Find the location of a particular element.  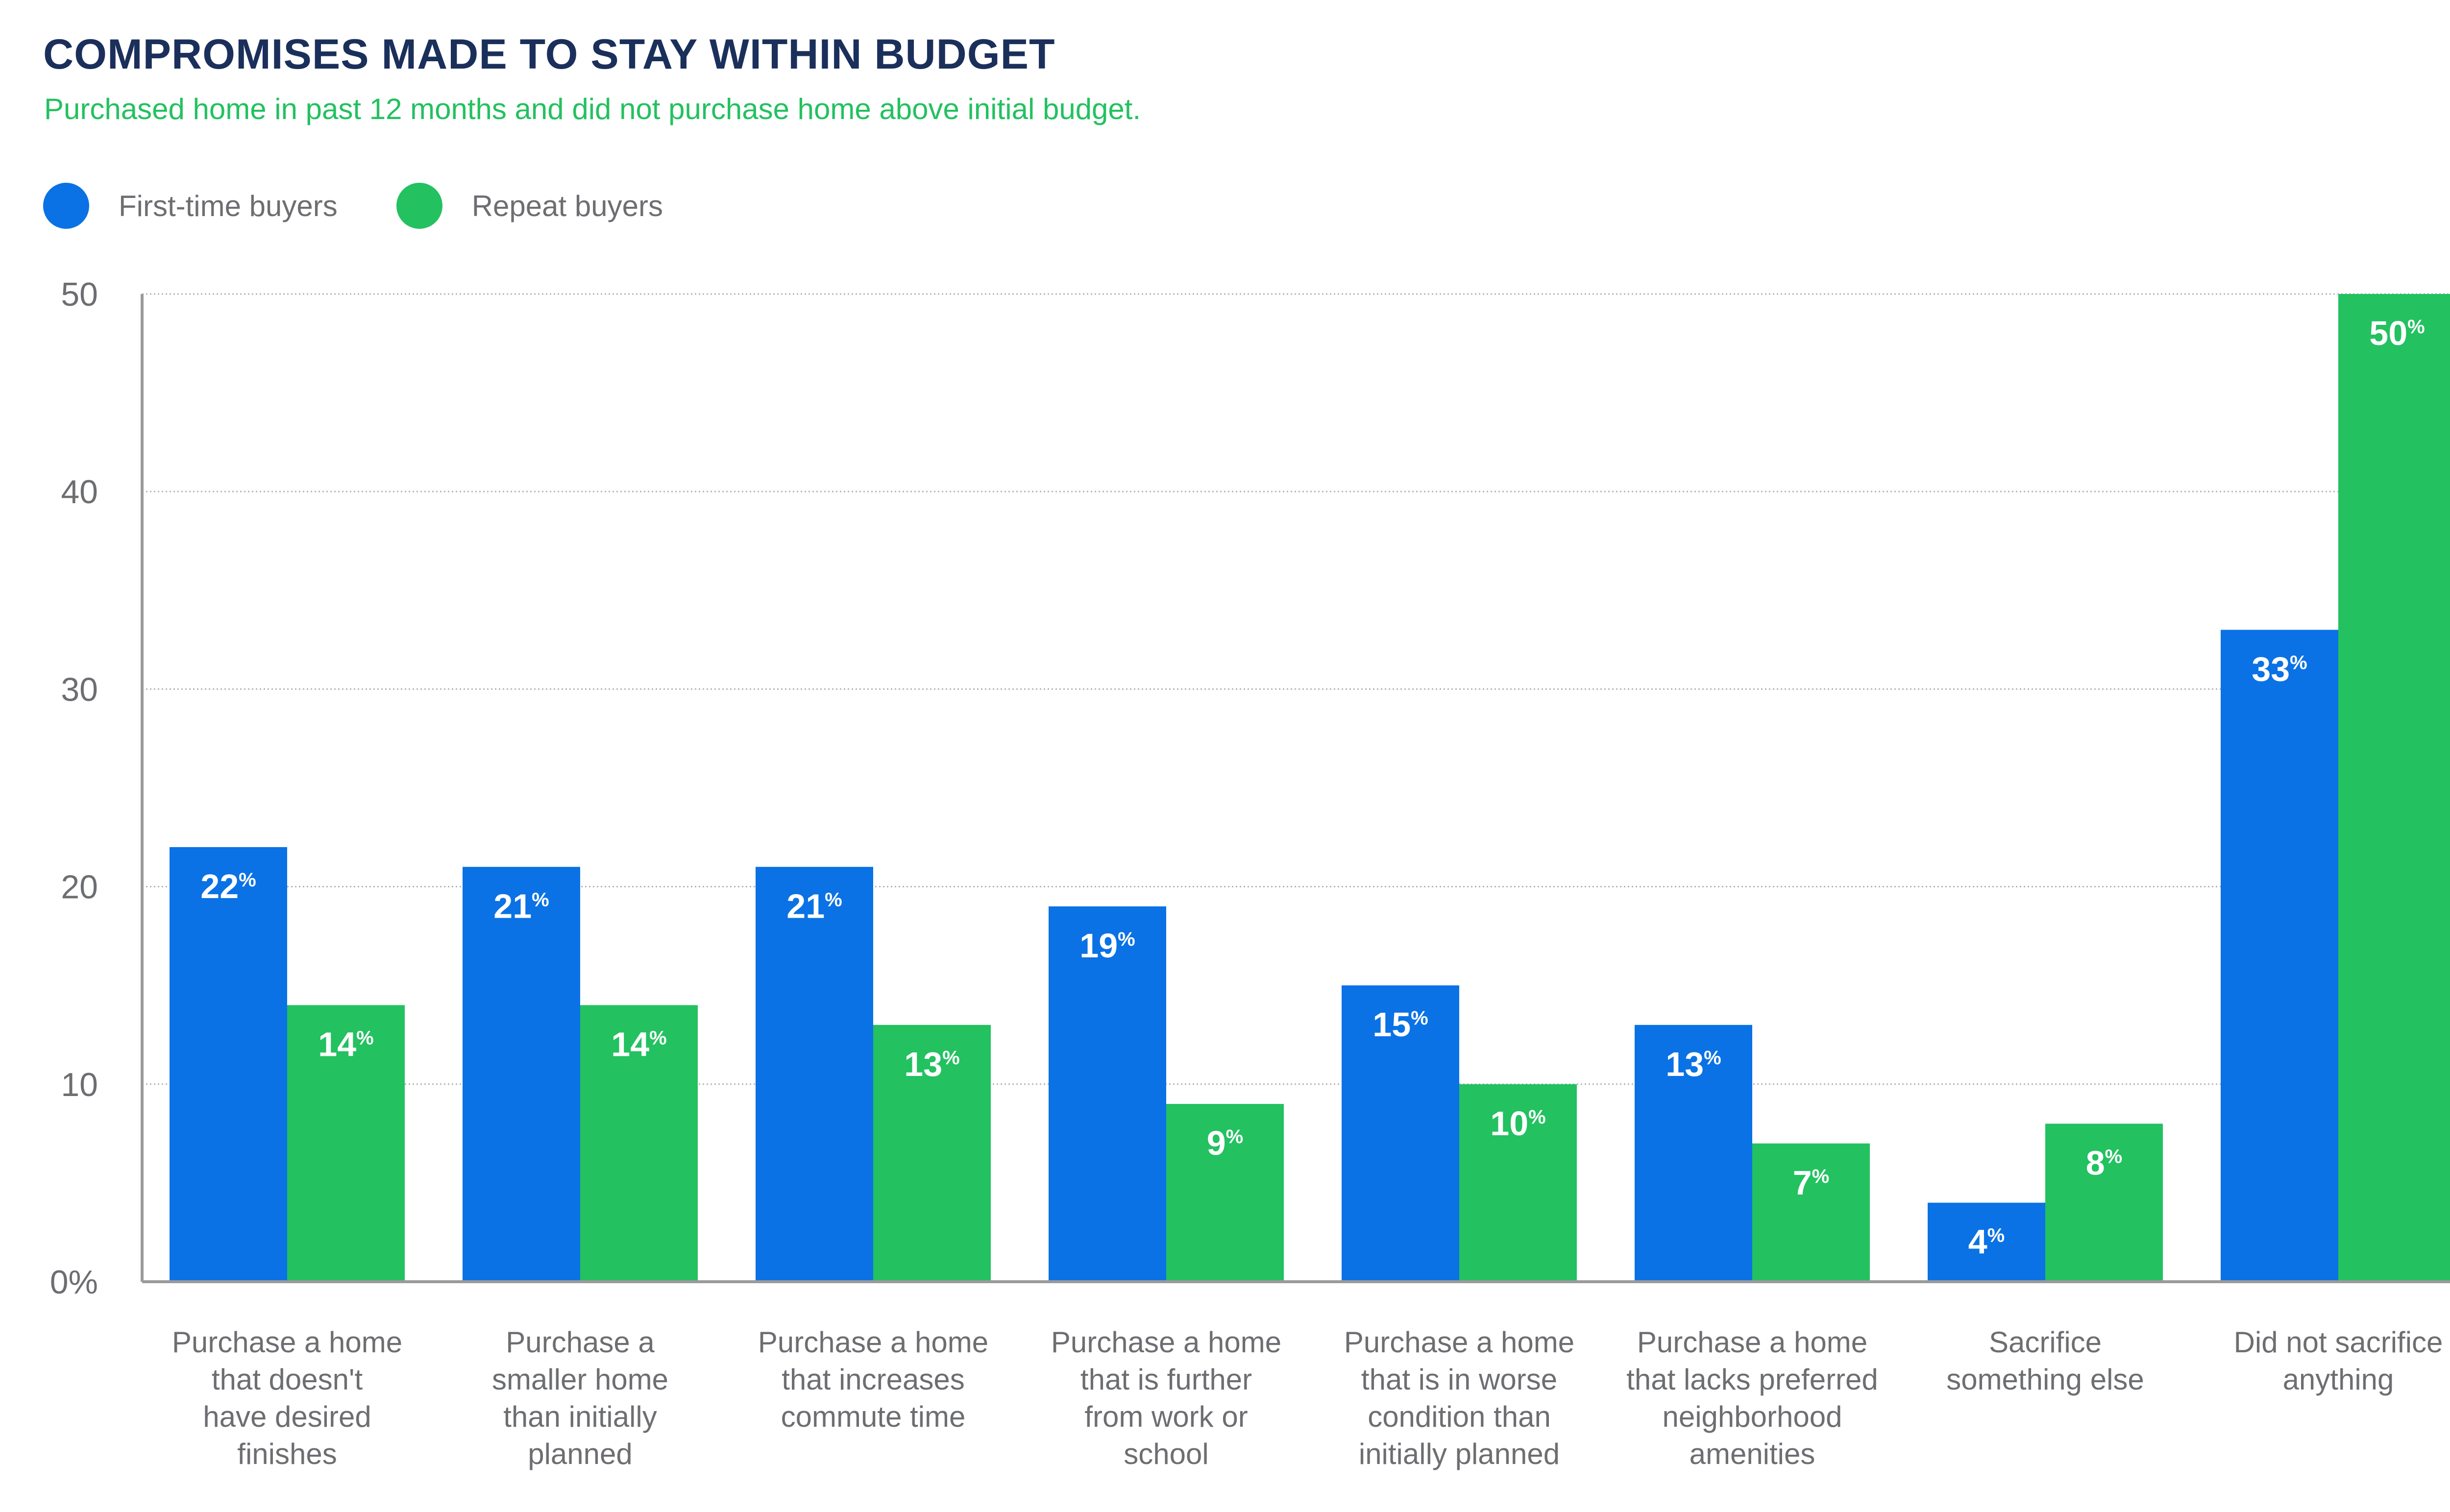

category-label: Sacrifice something else is located at coordinates (2045, 1361).